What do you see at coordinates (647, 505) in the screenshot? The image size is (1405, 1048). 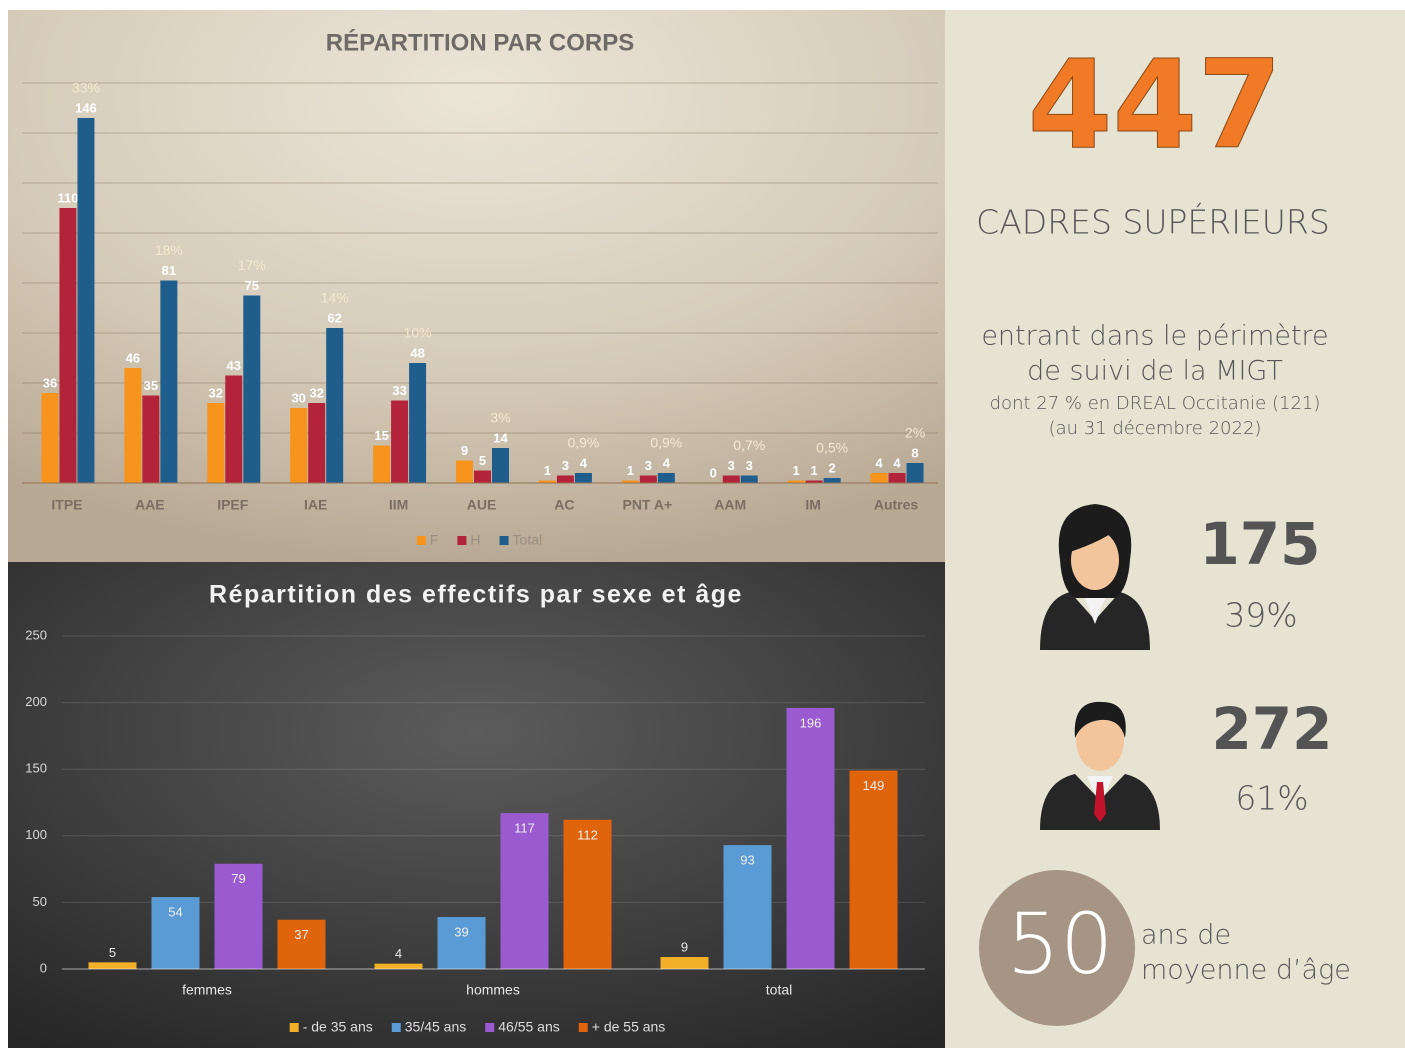 I see `x-tick-label: PNT A+` at bounding box center [647, 505].